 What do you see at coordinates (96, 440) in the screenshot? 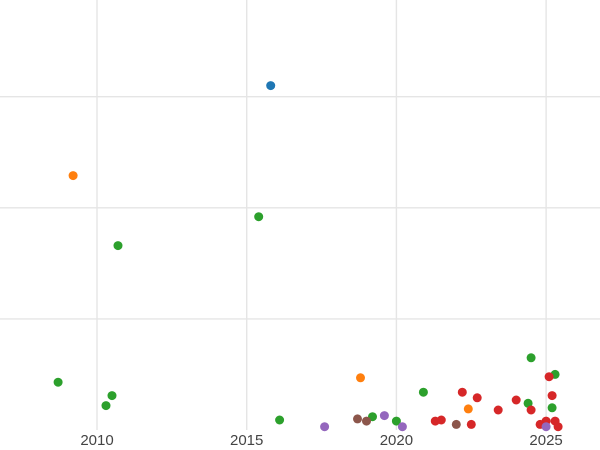
I see `x-tick-label: 2010` at bounding box center [96, 440].